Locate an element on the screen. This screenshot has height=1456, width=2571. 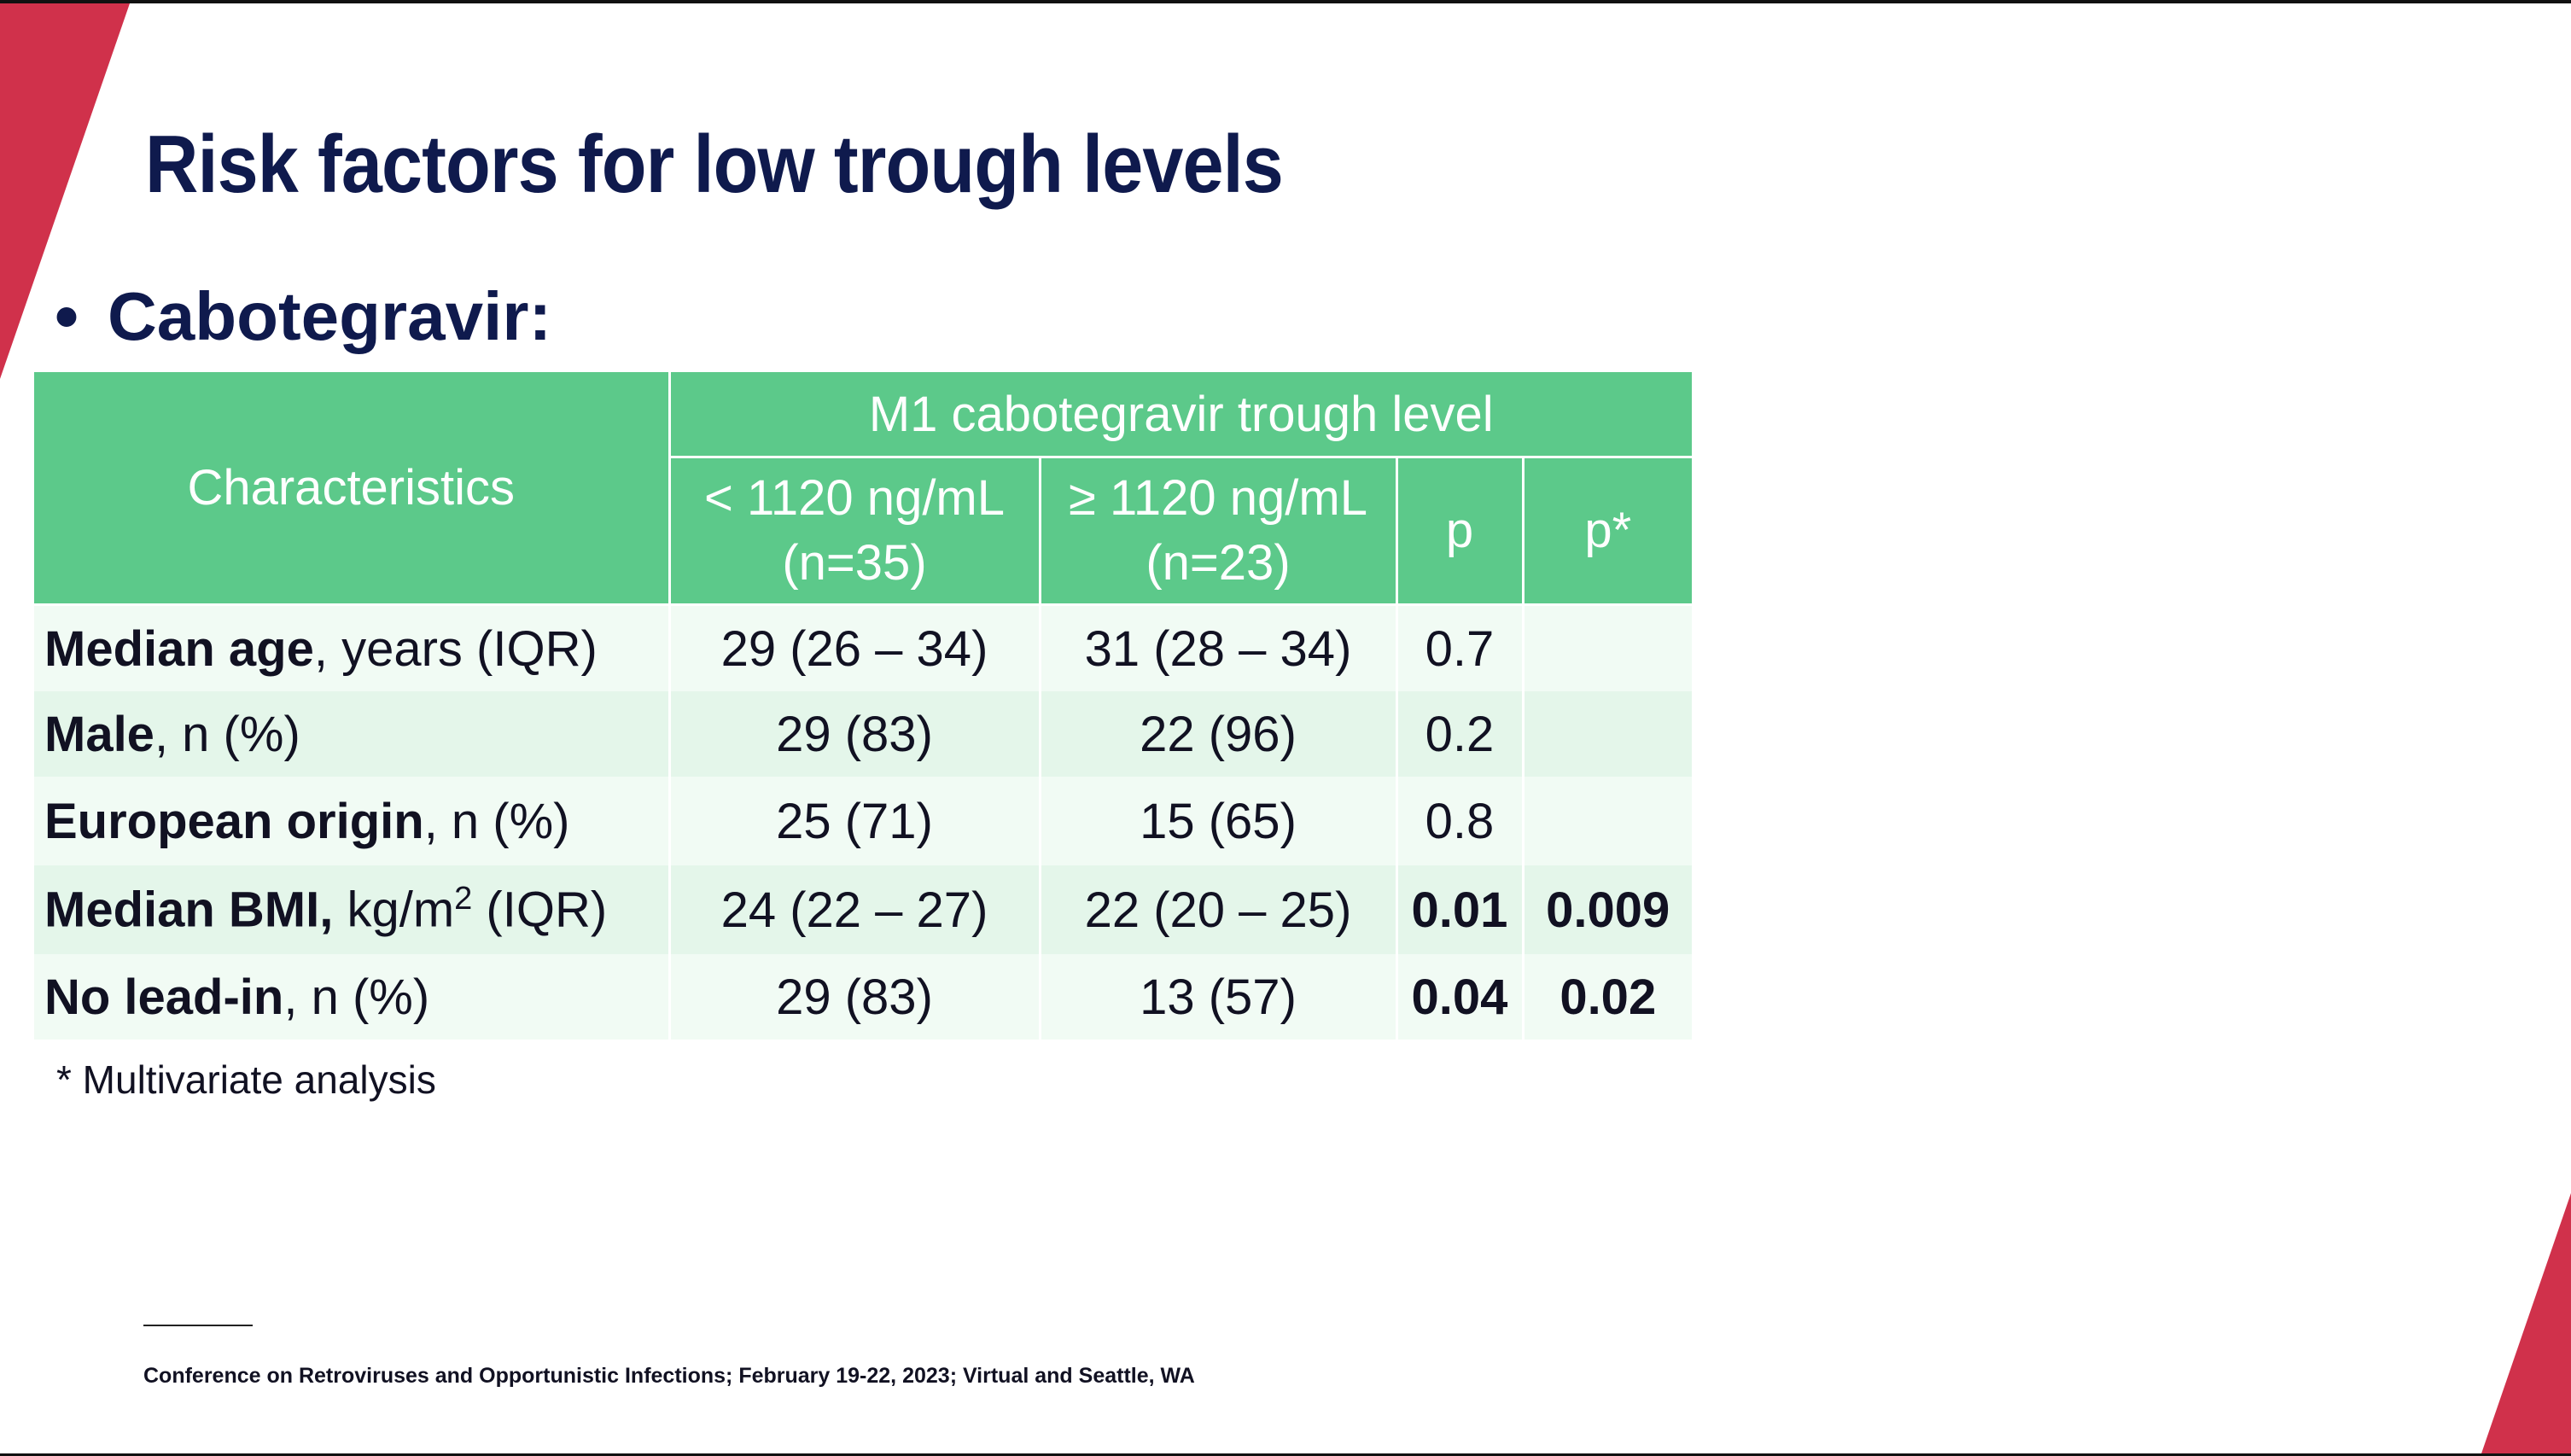
row-label-bold: Median BMI, is located at coordinates (189, 910).